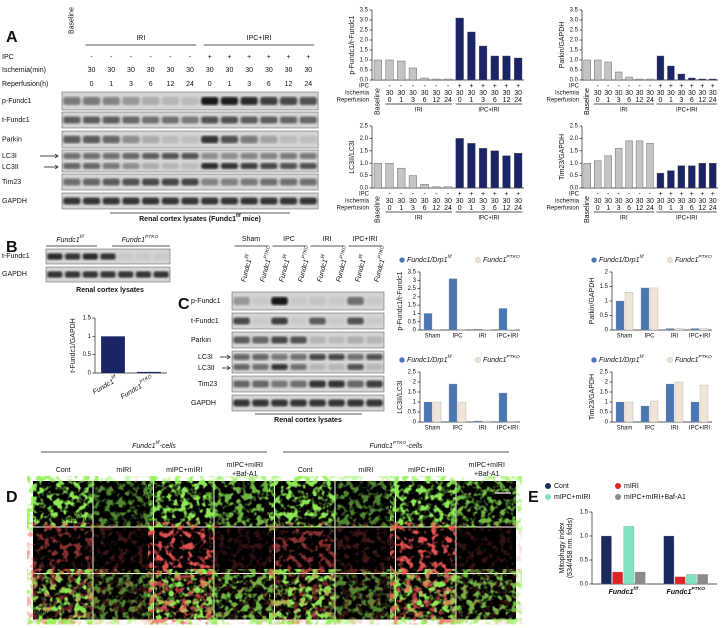 This screenshot has width=723, height=628. What do you see at coordinates (508, 429) in the screenshot?
I see `x-tick-label: IPC+IRI` at bounding box center [508, 429].